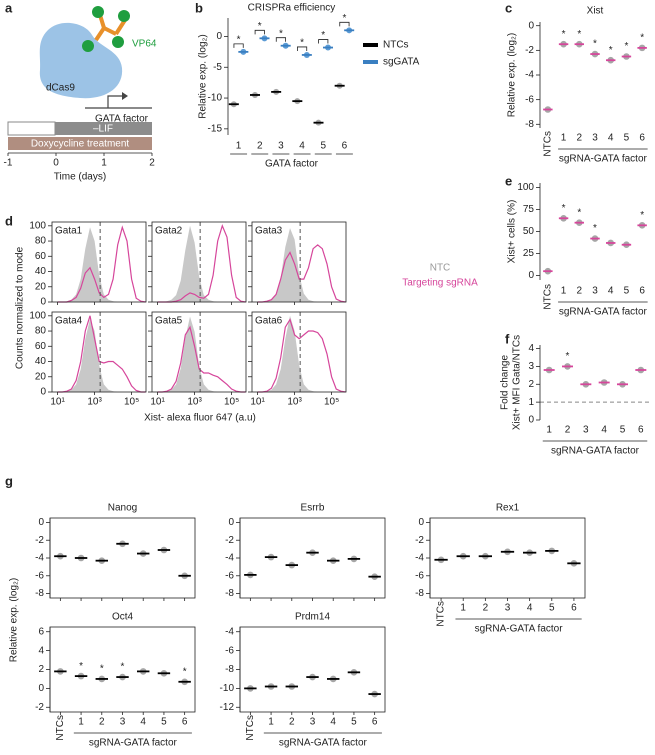  I want to click on legend-label: NTCs, so click(396, 45).